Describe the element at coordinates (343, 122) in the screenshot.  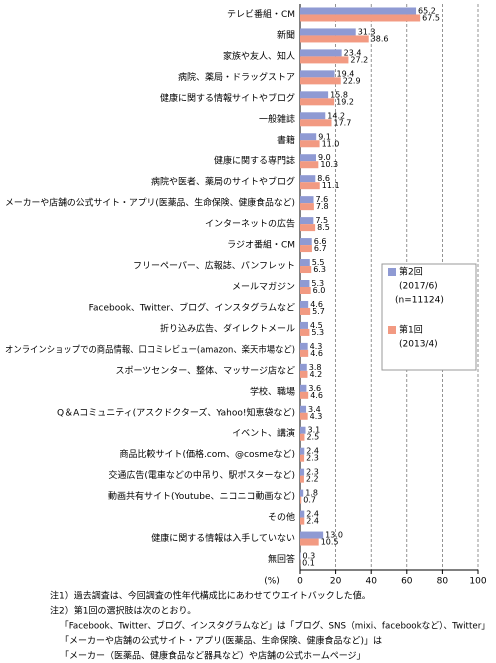
I see `value-label: 17.7` at that location.